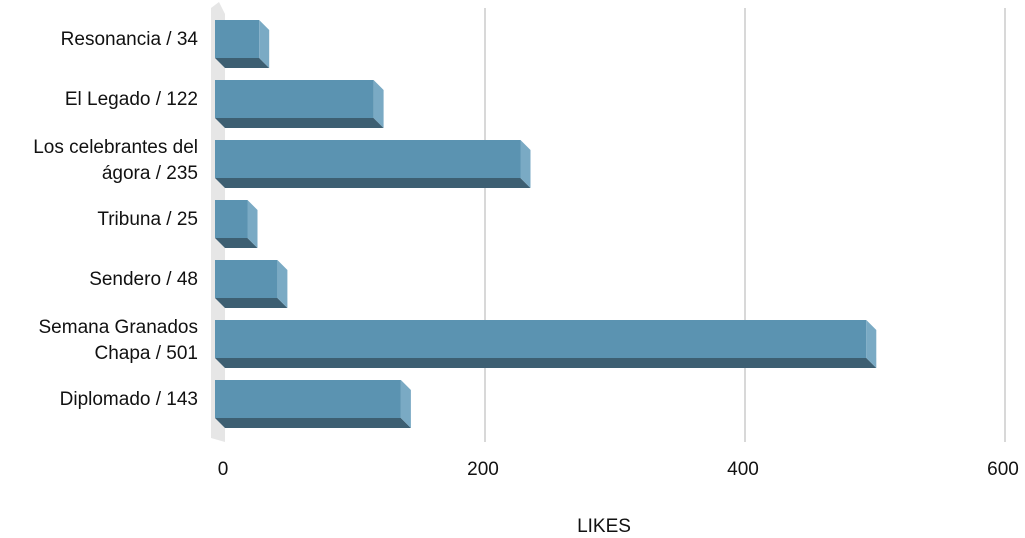  Describe the element at coordinates (1003, 469) in the screenshot. I see `x-tick-label: 600` at that location.